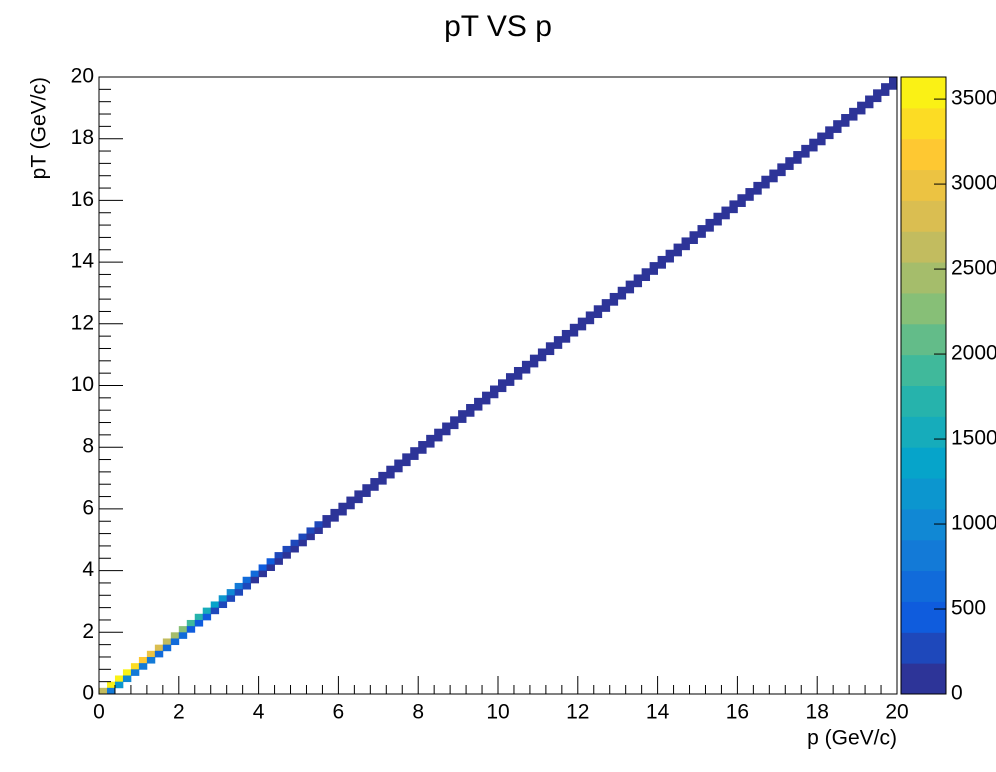 Image resolution: width=996 pixels, height=772 pixels. Describe the element at coordinates (88, 446) in the screenshot. I see `y-tick-label: 8` at that location.